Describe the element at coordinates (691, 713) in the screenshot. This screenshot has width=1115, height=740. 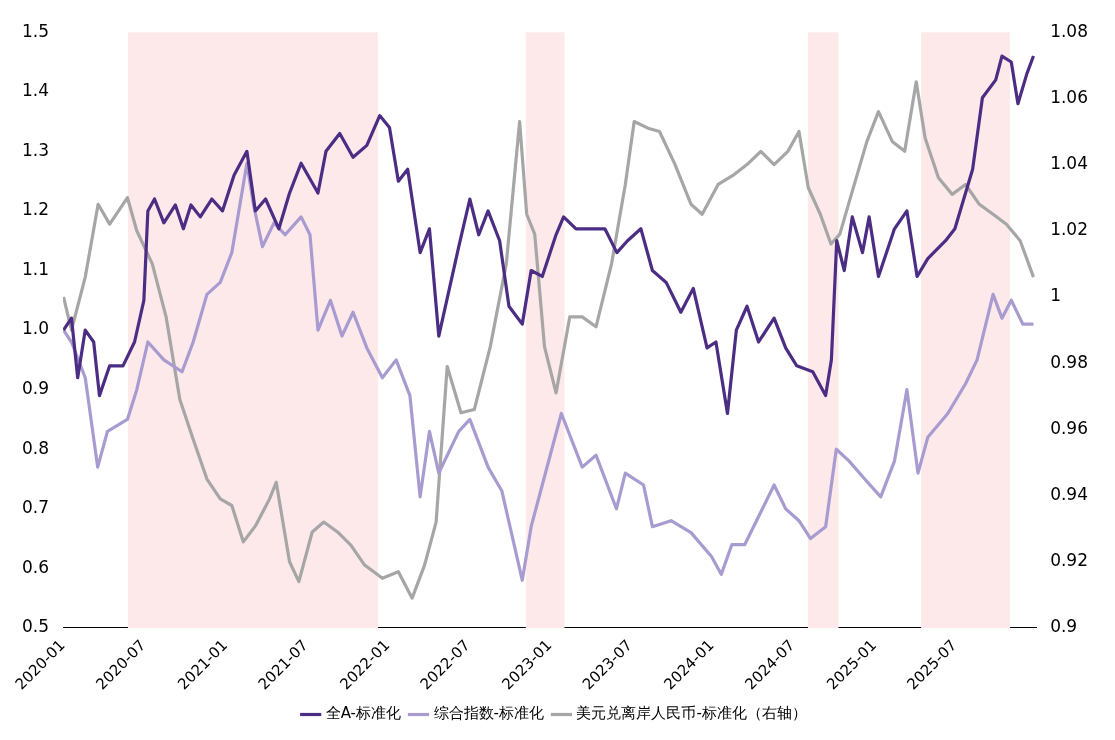
I see `legend-label: 美元兑离岸人民币-标准化（右轴）` at that location.